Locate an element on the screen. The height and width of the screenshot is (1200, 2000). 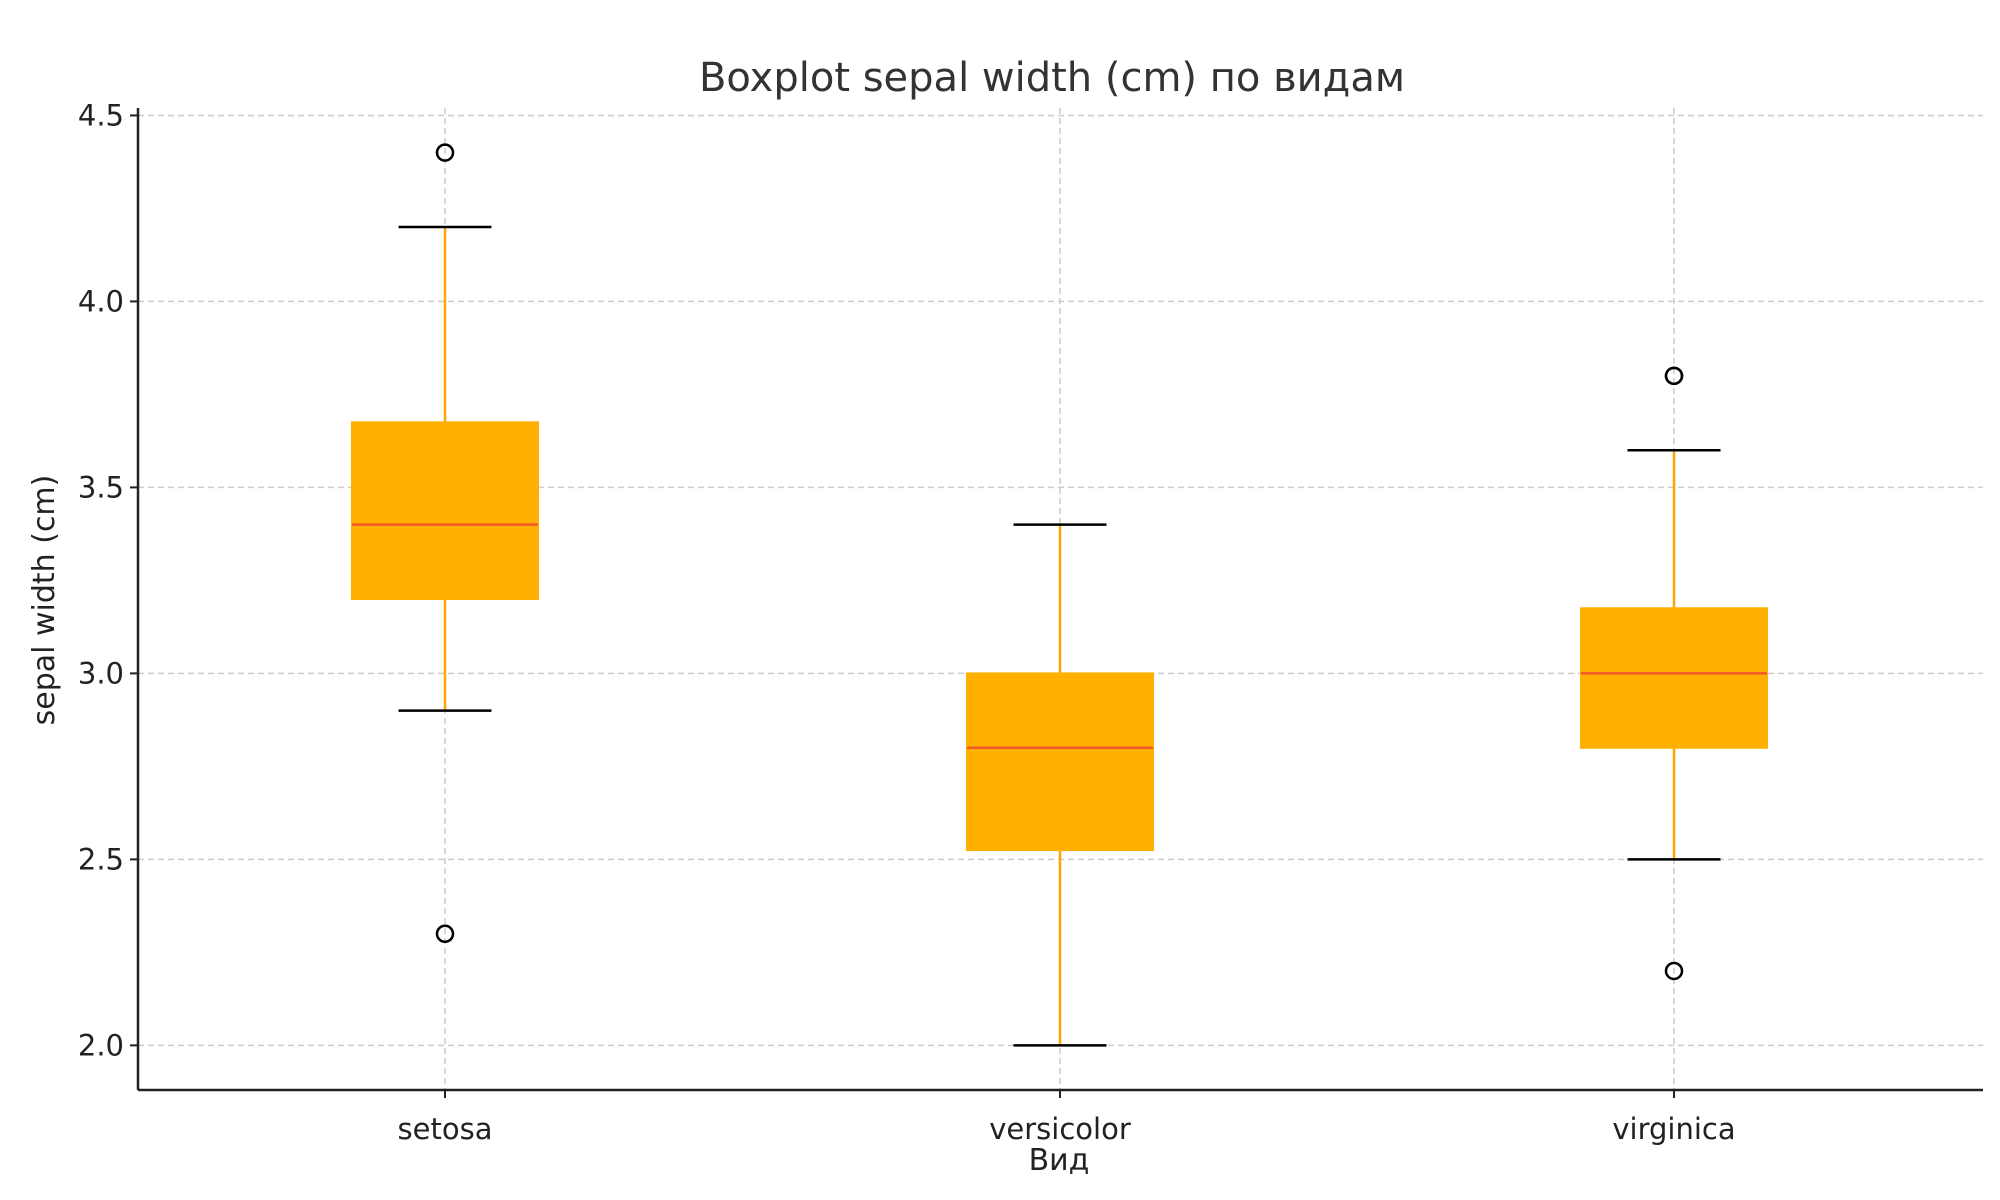
box-versicolor is located at coordinates (1060, 785).